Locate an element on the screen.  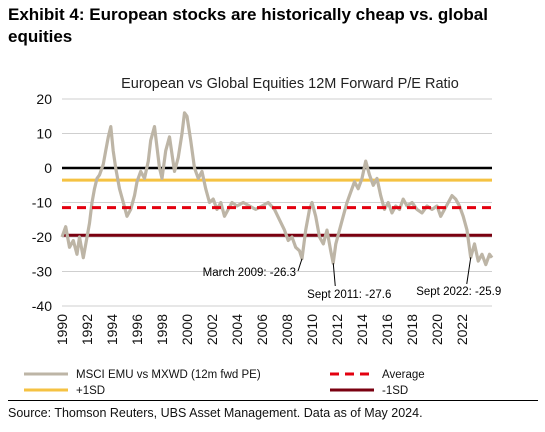
reference-lines is located at coordinates (277, 201).